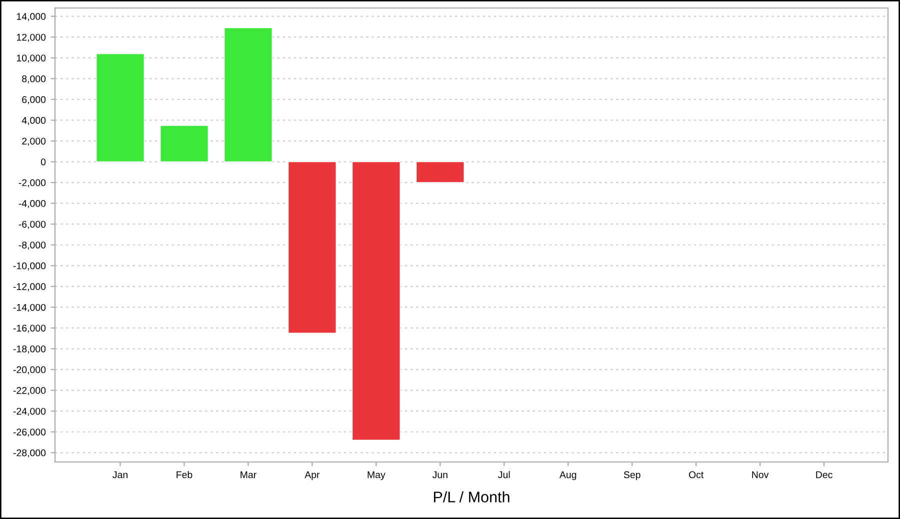 This screenshot has height=519, width=900. Describe the element at coordinates (29, 453) in the screenshot. I see `y-tick-label: -28,000` at that location.